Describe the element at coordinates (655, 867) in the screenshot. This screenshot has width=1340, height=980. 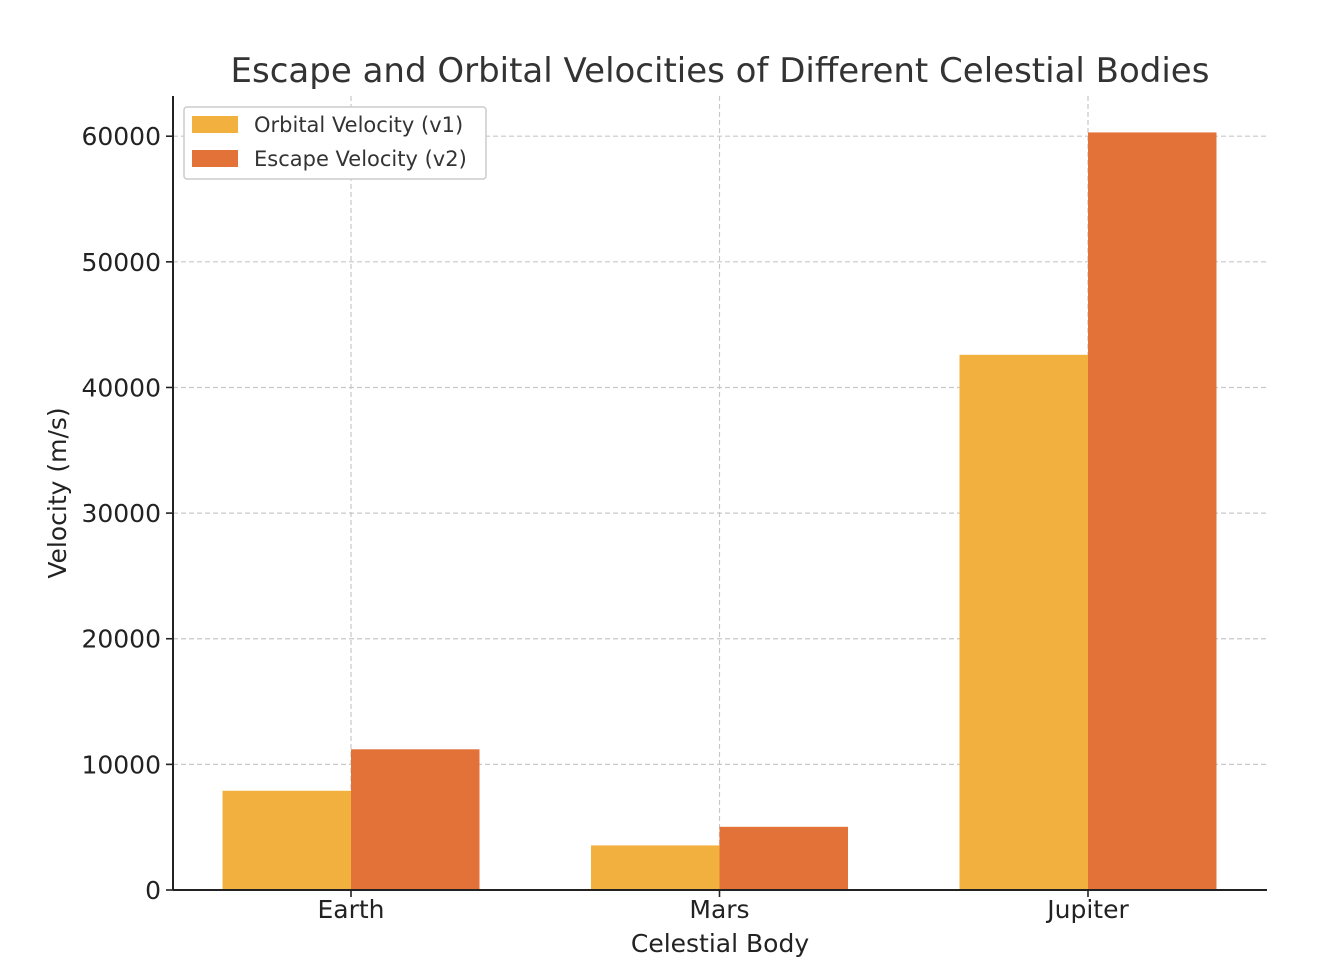
I see `bar-orbital-mars` at that location.